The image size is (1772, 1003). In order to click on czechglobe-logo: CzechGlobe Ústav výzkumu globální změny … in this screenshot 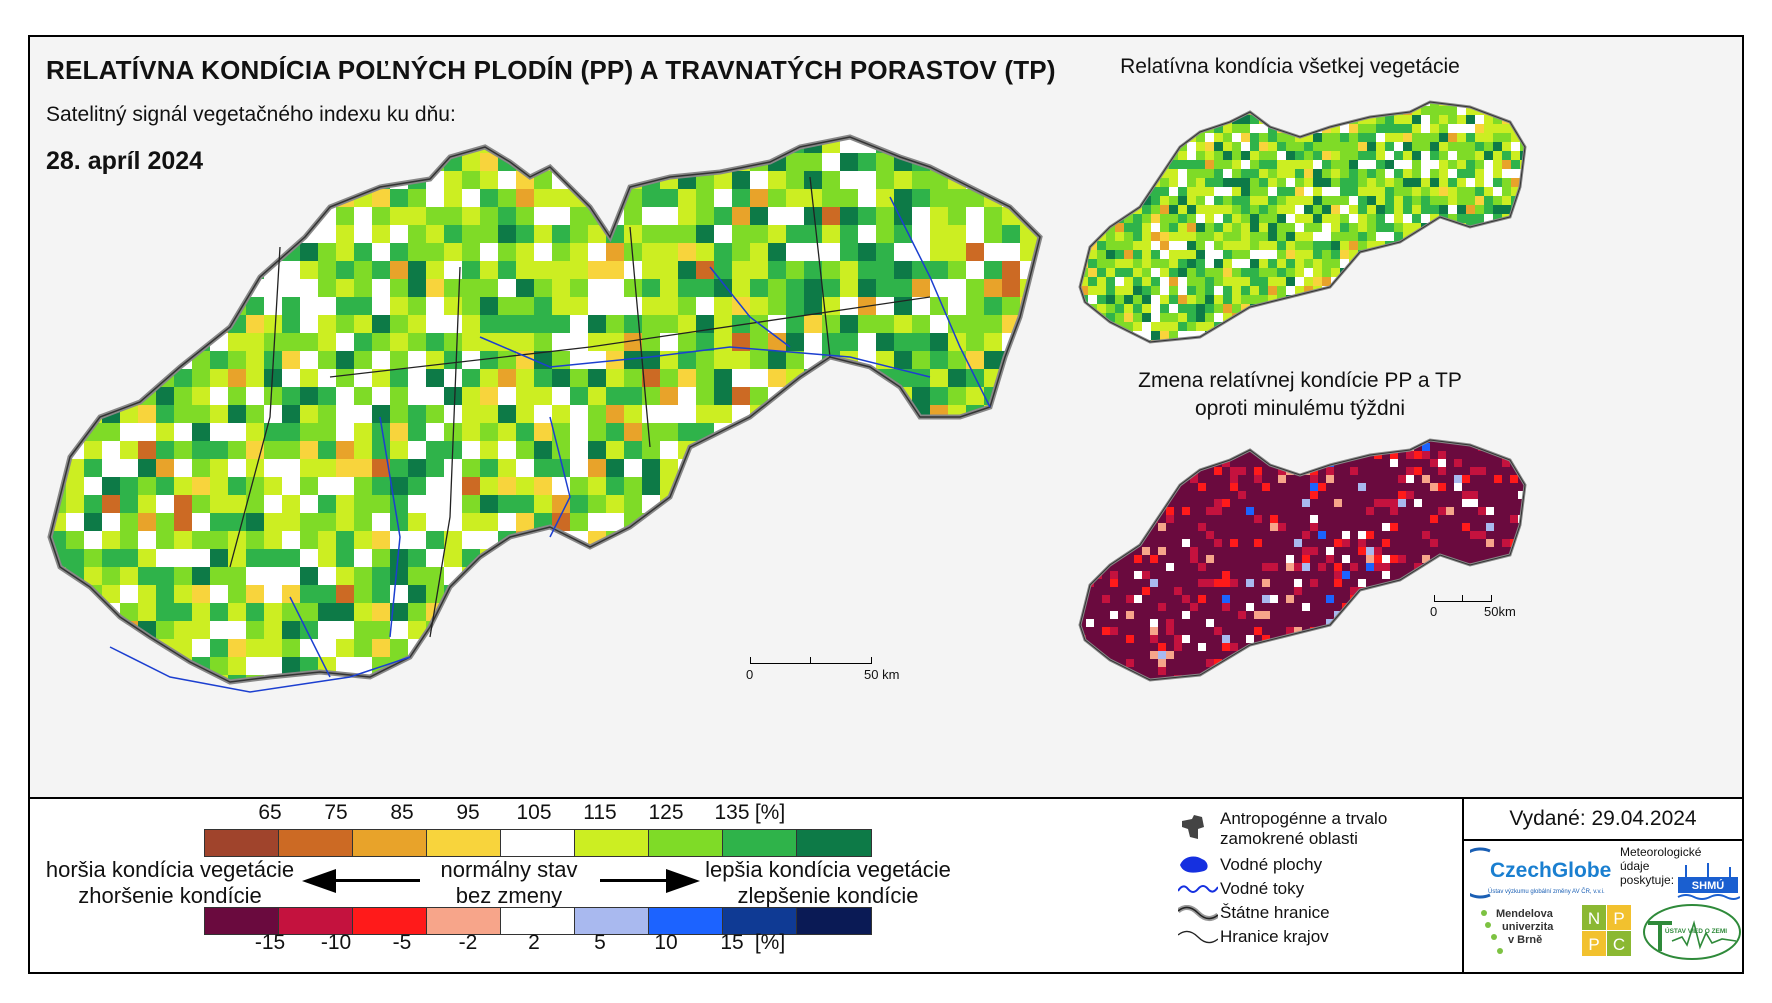, I will do `click(1540, 873)`.